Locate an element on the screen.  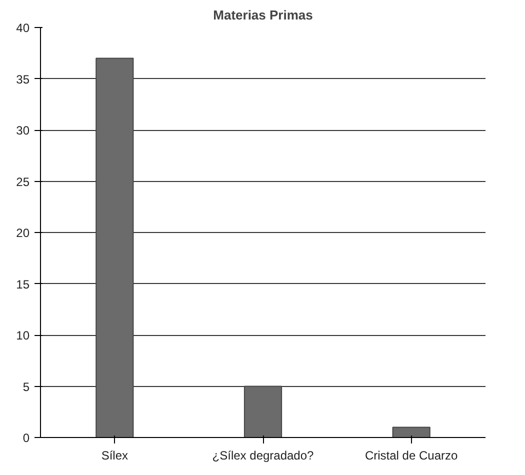
x-tick-label: ¿Sílex degradado? is located at coordinates (263, 455).